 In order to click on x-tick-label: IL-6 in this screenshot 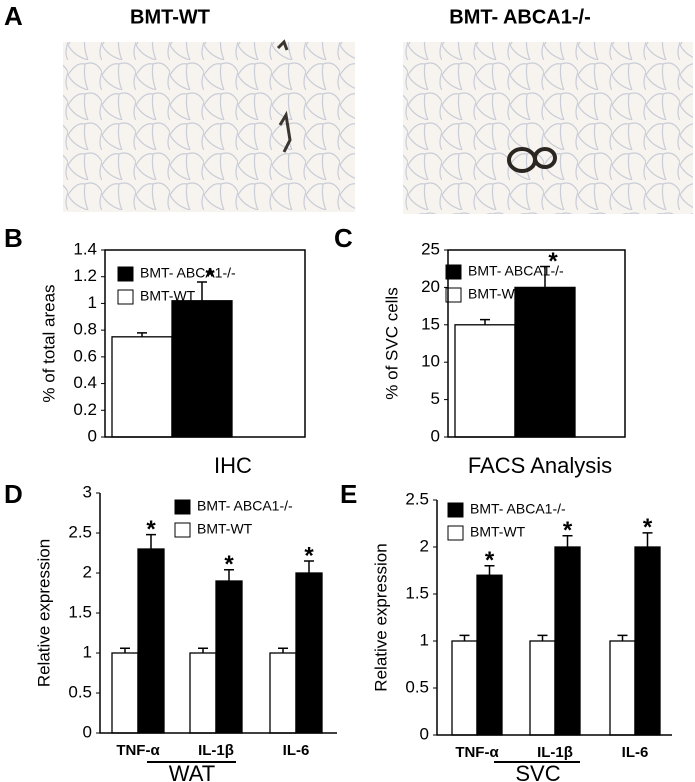, I will do `click(635, 752)`.